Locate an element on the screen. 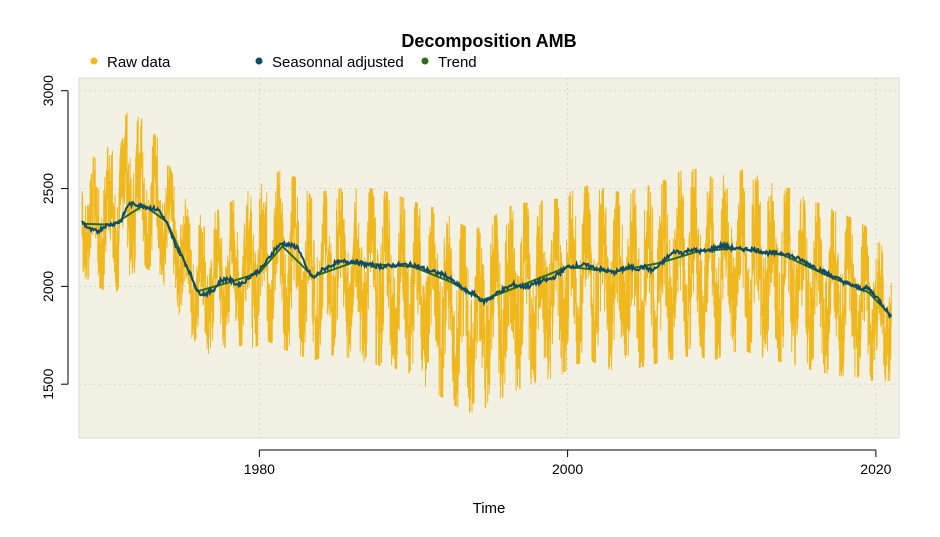 Image resolution: width=940 pixels, height=537 pixels. legend: Raw data Seasonnal adjusted Trend is located at coordinates (283, 62).